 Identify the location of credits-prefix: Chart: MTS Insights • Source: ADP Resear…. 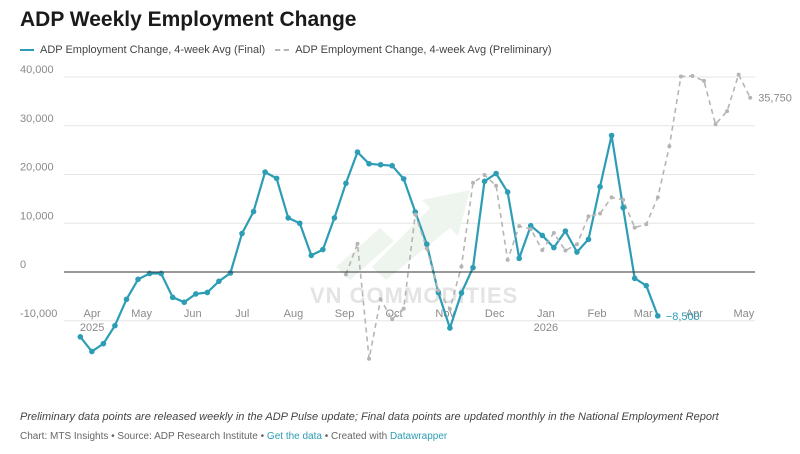
(142, 436).